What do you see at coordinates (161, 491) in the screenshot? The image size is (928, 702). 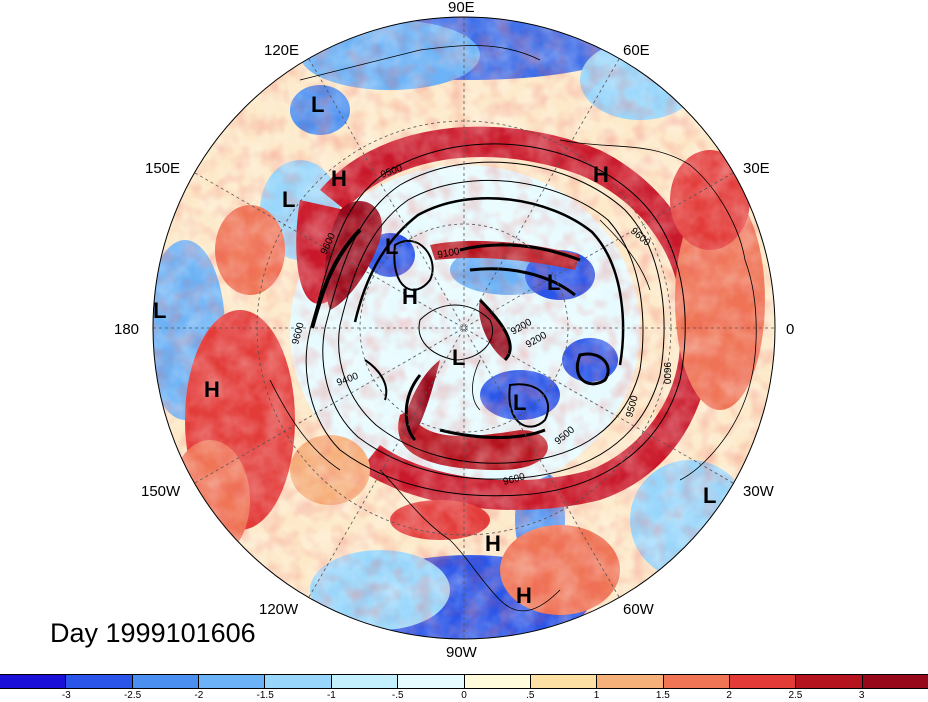 I see `lon-label-150w: 150W` at bounding box center [161, 491].